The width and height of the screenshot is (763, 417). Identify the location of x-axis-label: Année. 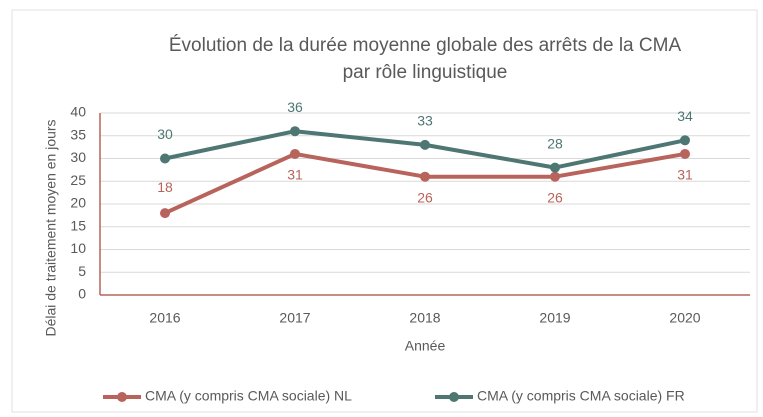
(425, 346).